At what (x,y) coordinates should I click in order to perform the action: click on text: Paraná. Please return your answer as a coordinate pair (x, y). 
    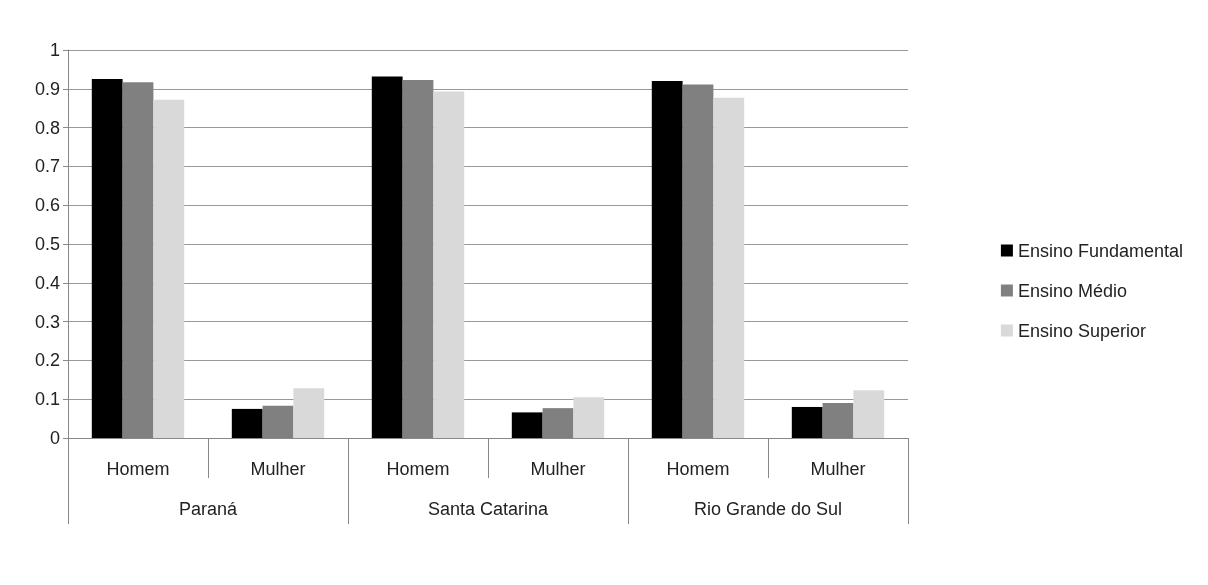
    Looking at the image, I should click on (208, 509).